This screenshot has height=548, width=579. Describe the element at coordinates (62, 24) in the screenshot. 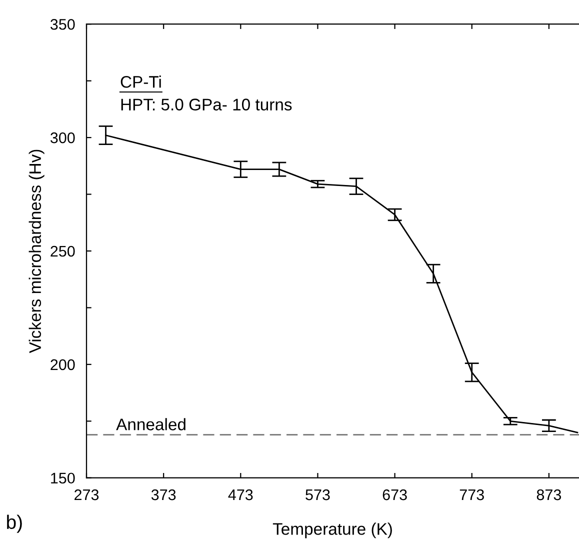

I see `y-tick-label: 350` at that location.